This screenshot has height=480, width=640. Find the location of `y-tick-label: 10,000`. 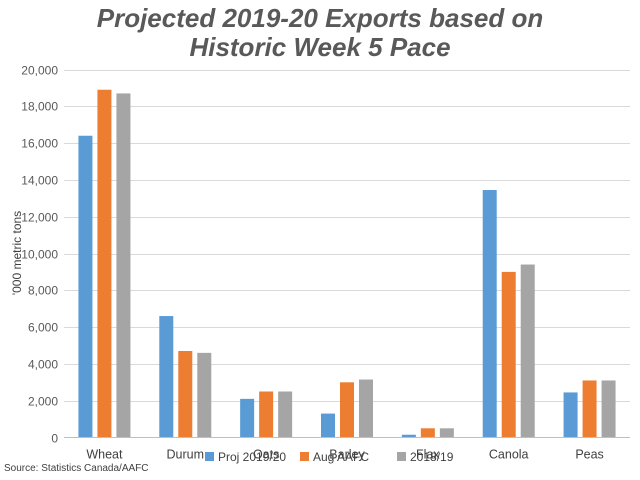

y-tick-label: 10,000 is located at coordinates (39, 255).